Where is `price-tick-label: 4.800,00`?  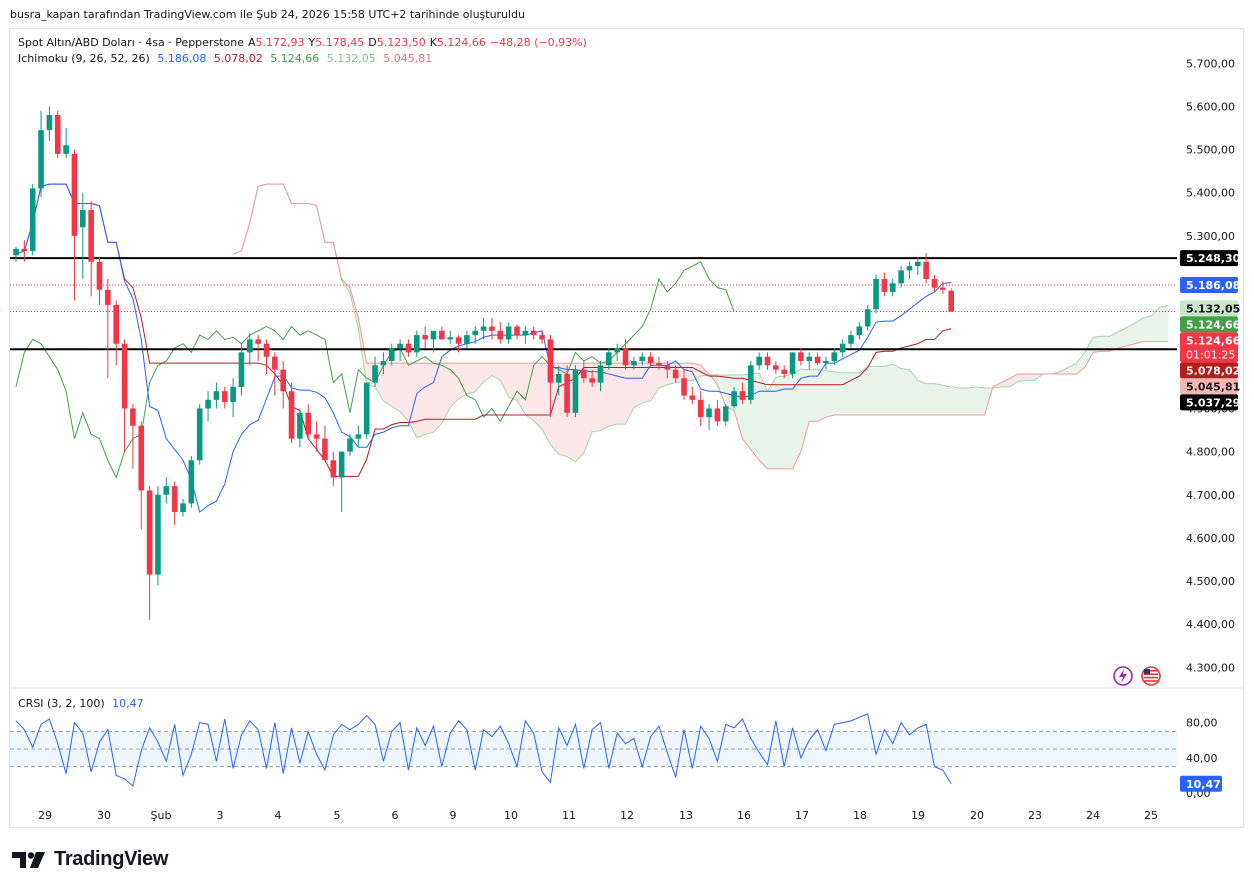 price-tick-label: 4.800,00 is located at coordinates (1210, 452).